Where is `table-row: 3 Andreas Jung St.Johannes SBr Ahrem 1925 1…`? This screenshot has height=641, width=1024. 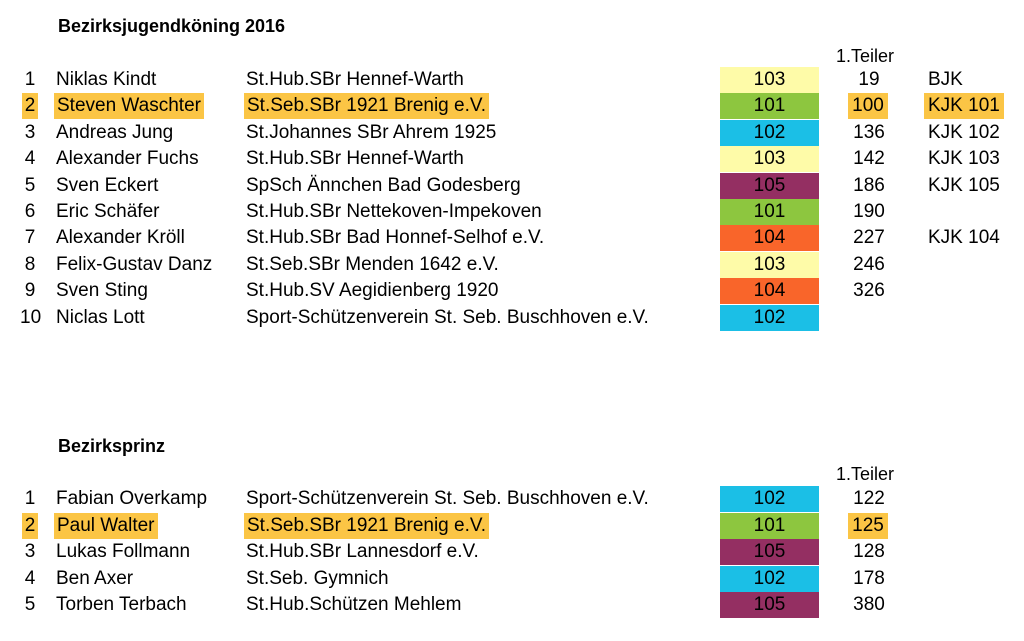 table-row: 3 Andreas Jung St.Johannes SBr Ahrem 1925 1… is located at coordinates (512, 133).